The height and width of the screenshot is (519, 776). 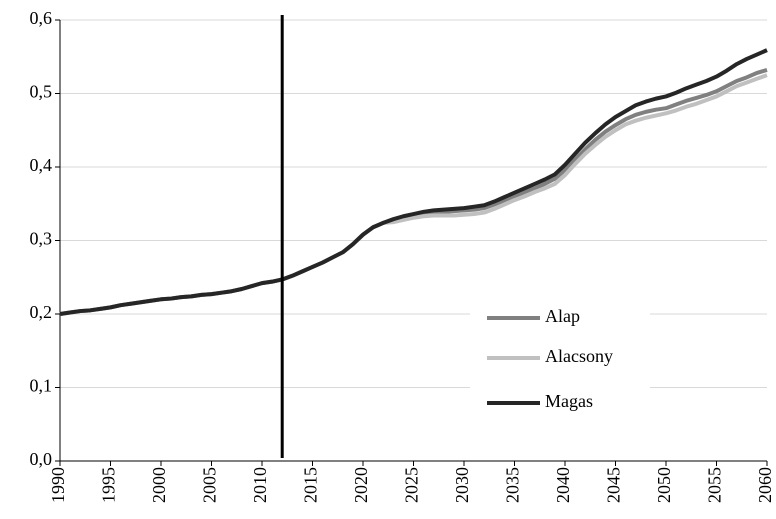 I want to click on x-tick-label: 1990, so click(x=58, y=485).